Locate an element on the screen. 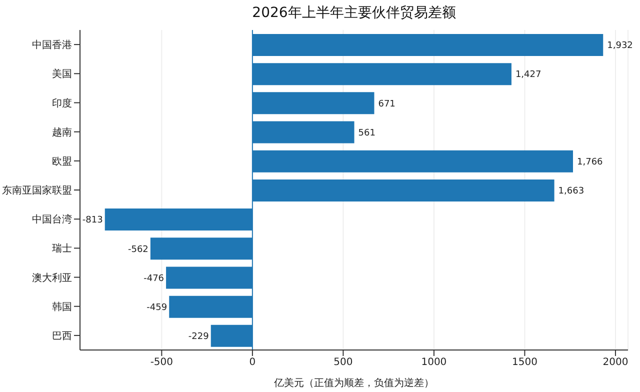 The image size is (640, 392). y-tick-label: 巴西 is located at coordinates (62, 336).